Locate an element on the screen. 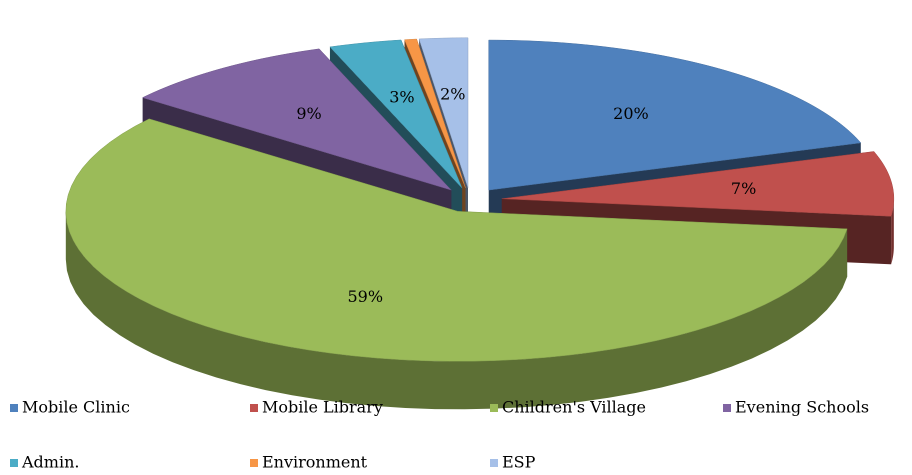 This screenshot has width=912, height=475. slice-side is located at coordinates (892, 231).